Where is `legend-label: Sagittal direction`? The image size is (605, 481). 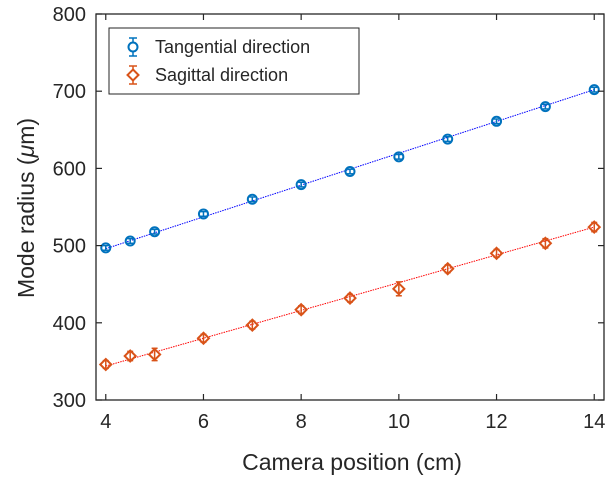
legend-label: Sagittal direction is located at coordinates (221, 75).